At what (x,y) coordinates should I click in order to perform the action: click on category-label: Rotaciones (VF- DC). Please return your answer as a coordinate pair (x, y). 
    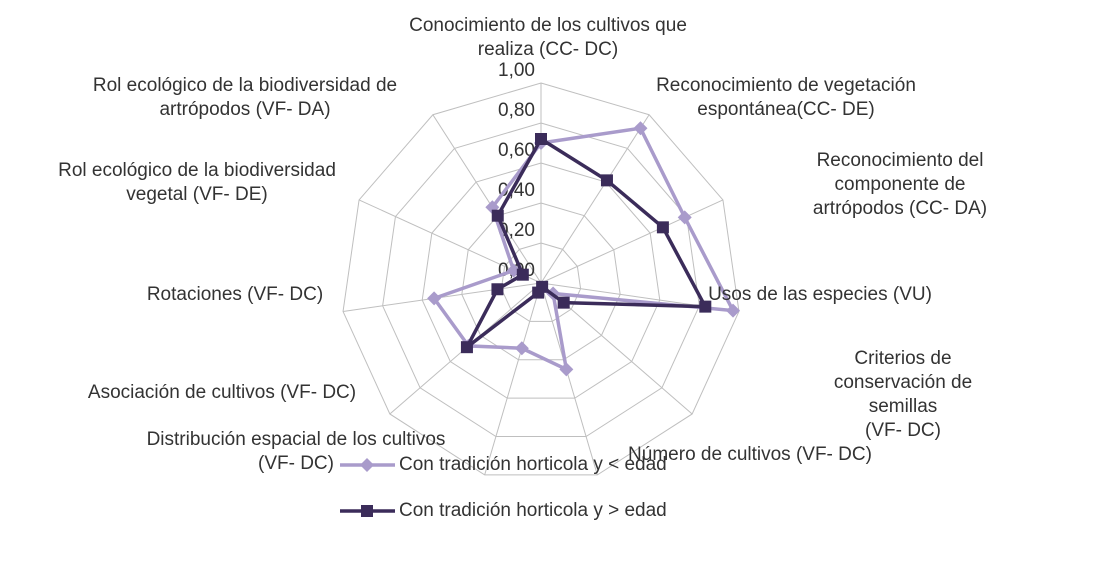
    Looking at the image, I should click on (235, 294).